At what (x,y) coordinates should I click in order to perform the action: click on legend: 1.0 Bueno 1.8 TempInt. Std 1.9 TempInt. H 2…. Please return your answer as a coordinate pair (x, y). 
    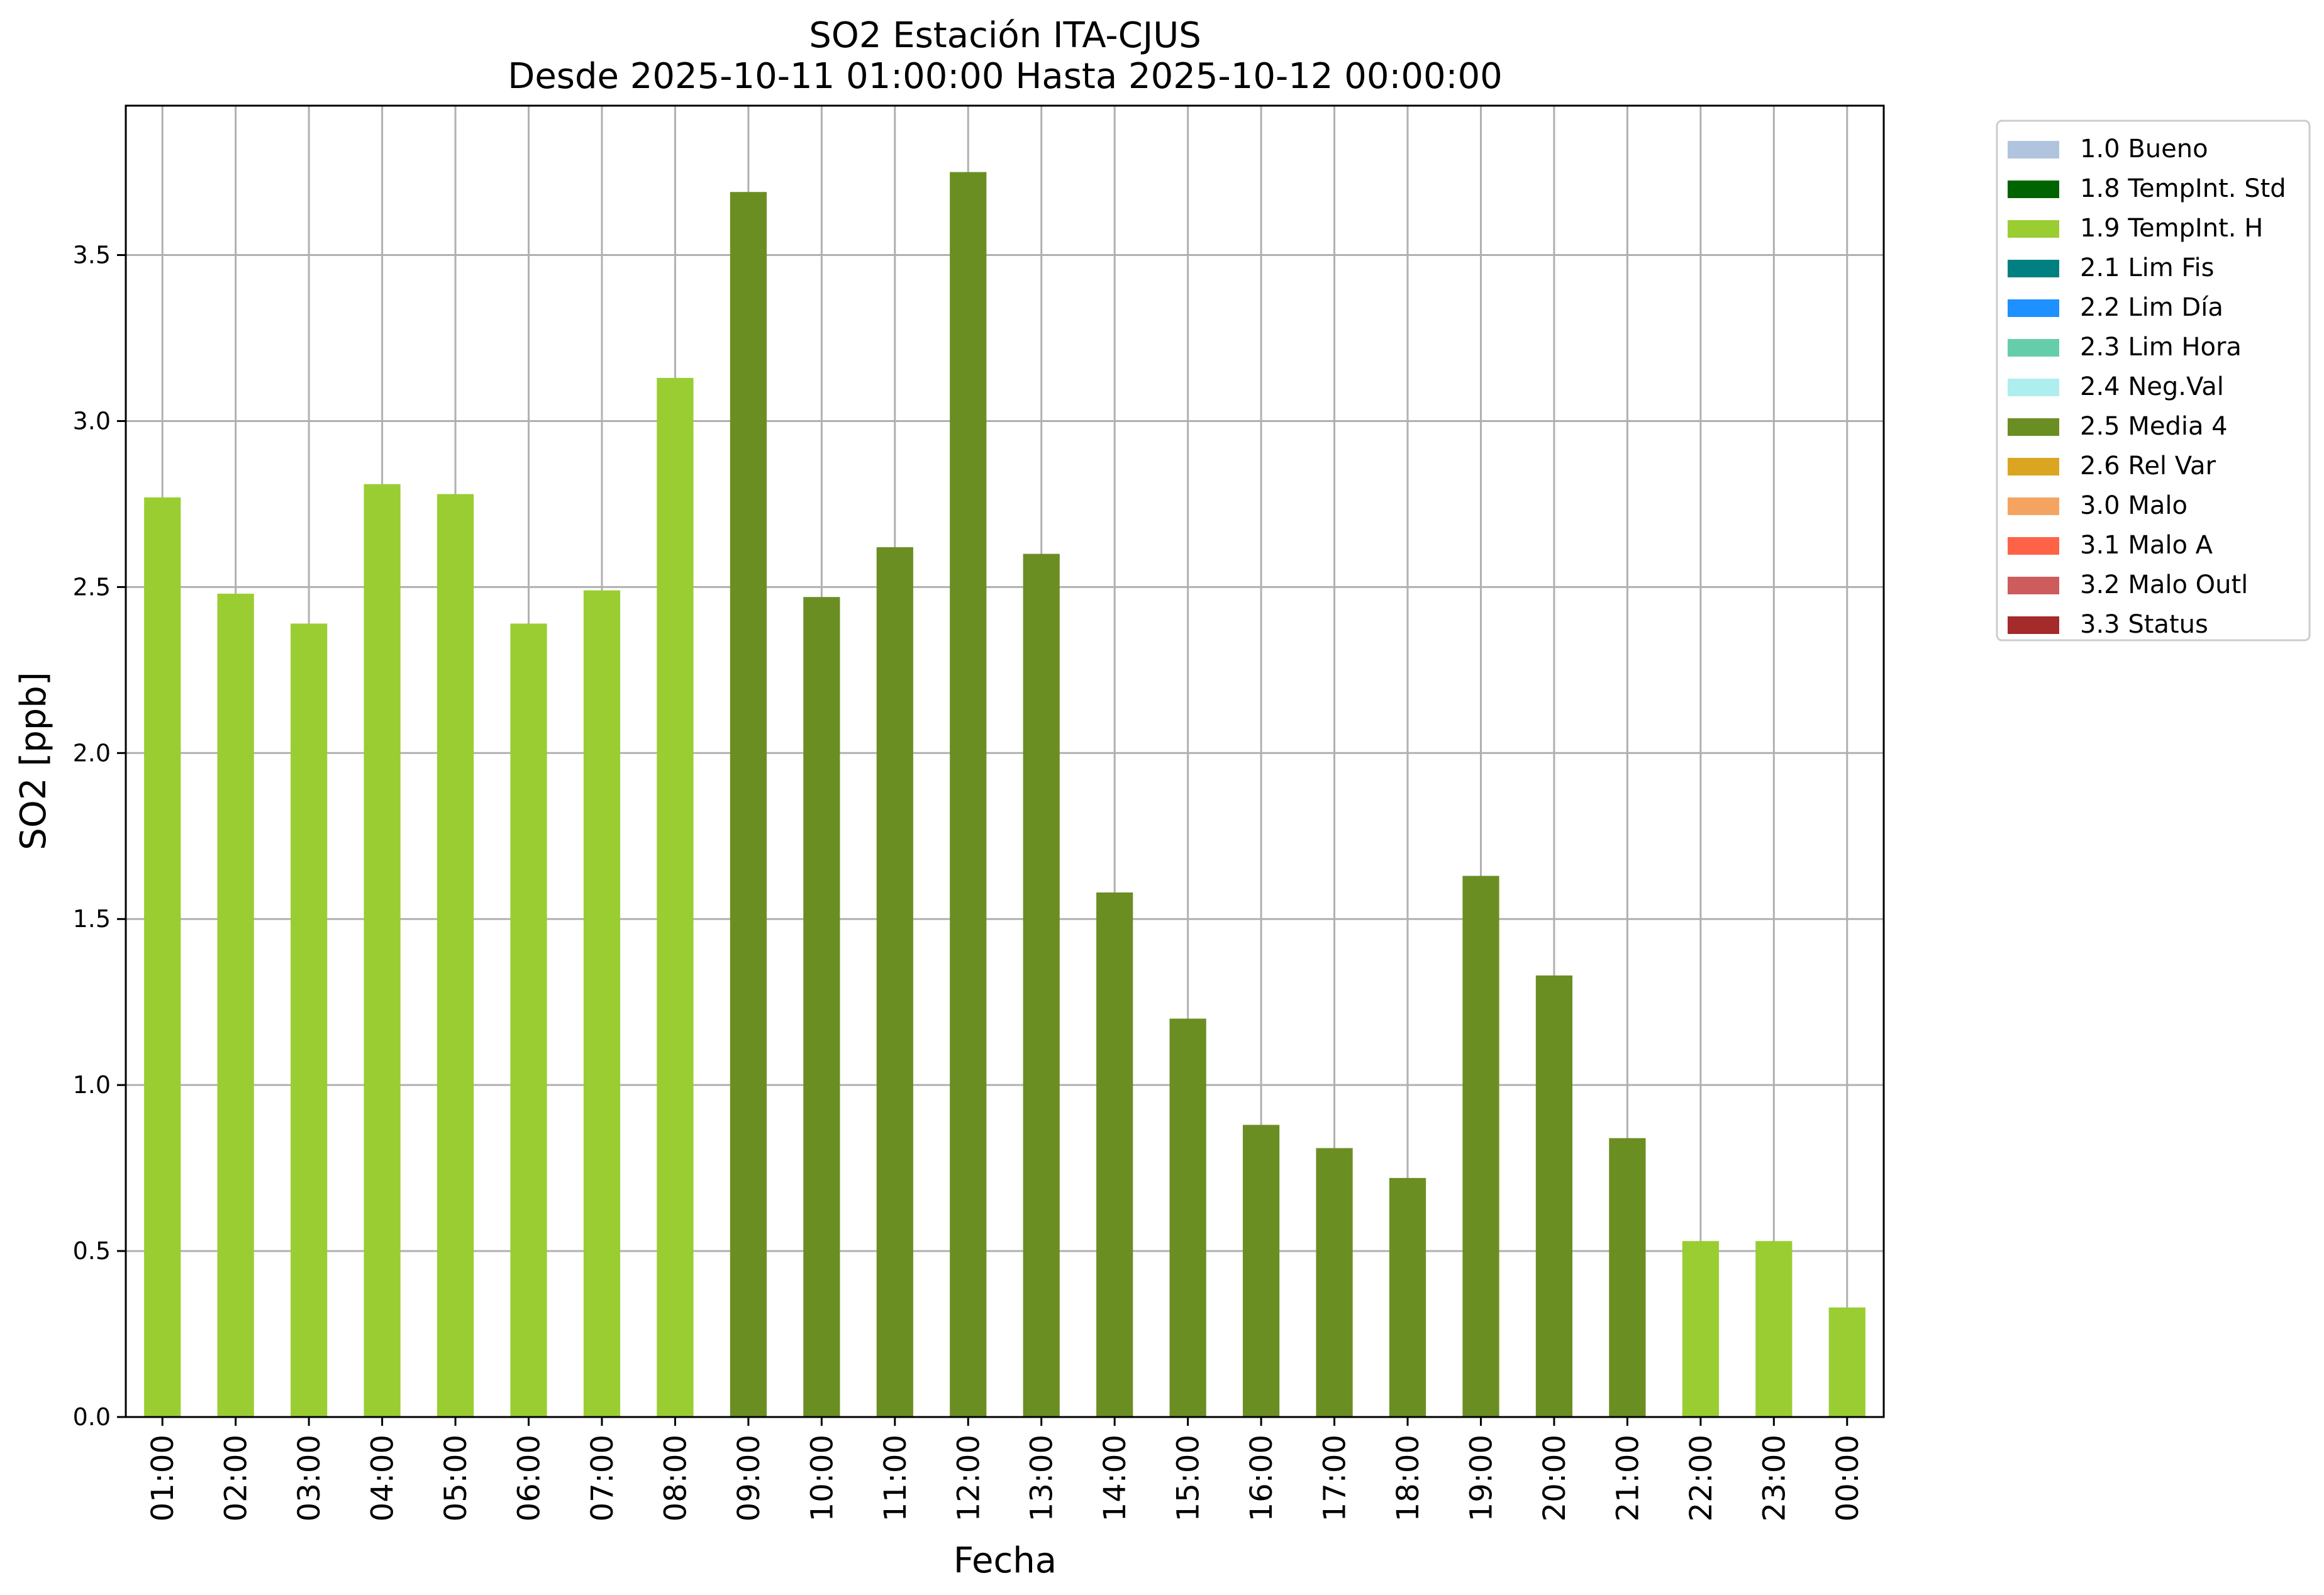
    Looking at the image, I should click on (2153, 380).